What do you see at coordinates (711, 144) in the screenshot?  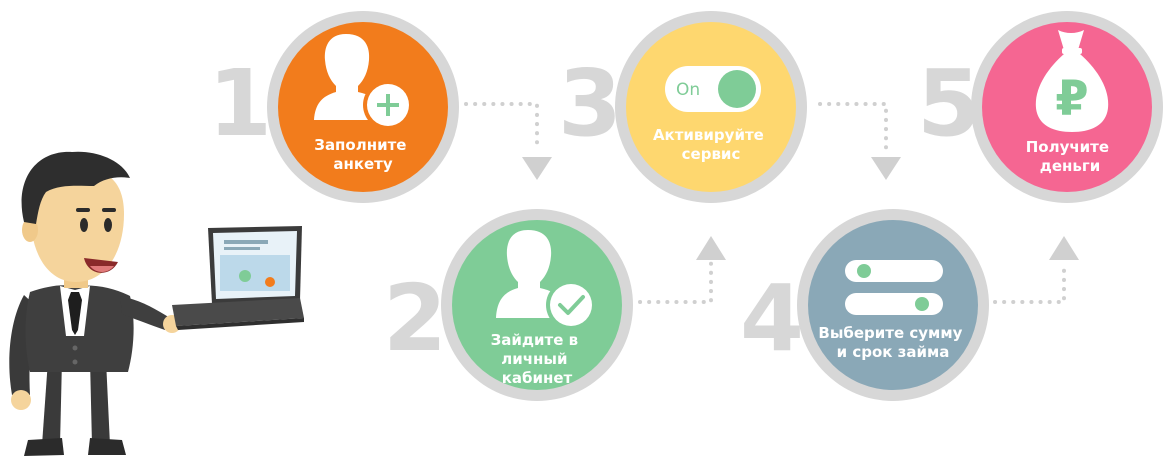 I see `step-3-label: Активируйте сервис` at bounding box center [711, 144].